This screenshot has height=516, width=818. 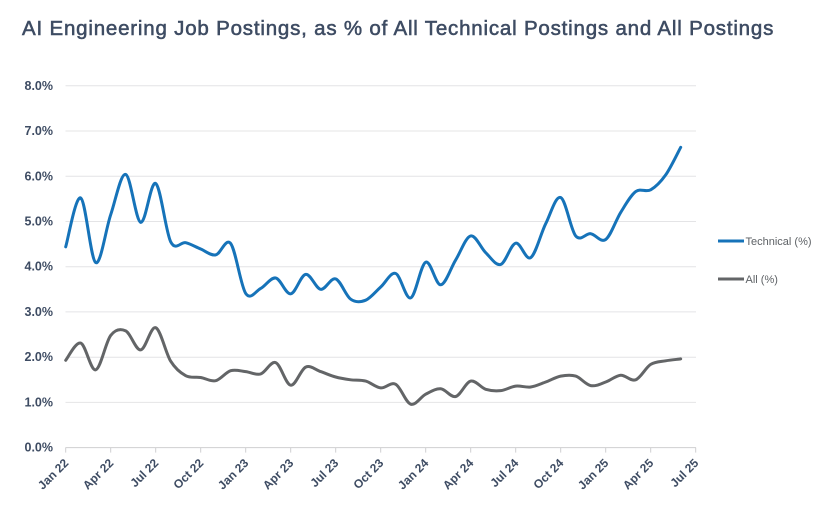 What do you see at coordinates (39, 448) in the screenshot?
I see `svg-text: 0.0%` at bounding box center [39, 448].